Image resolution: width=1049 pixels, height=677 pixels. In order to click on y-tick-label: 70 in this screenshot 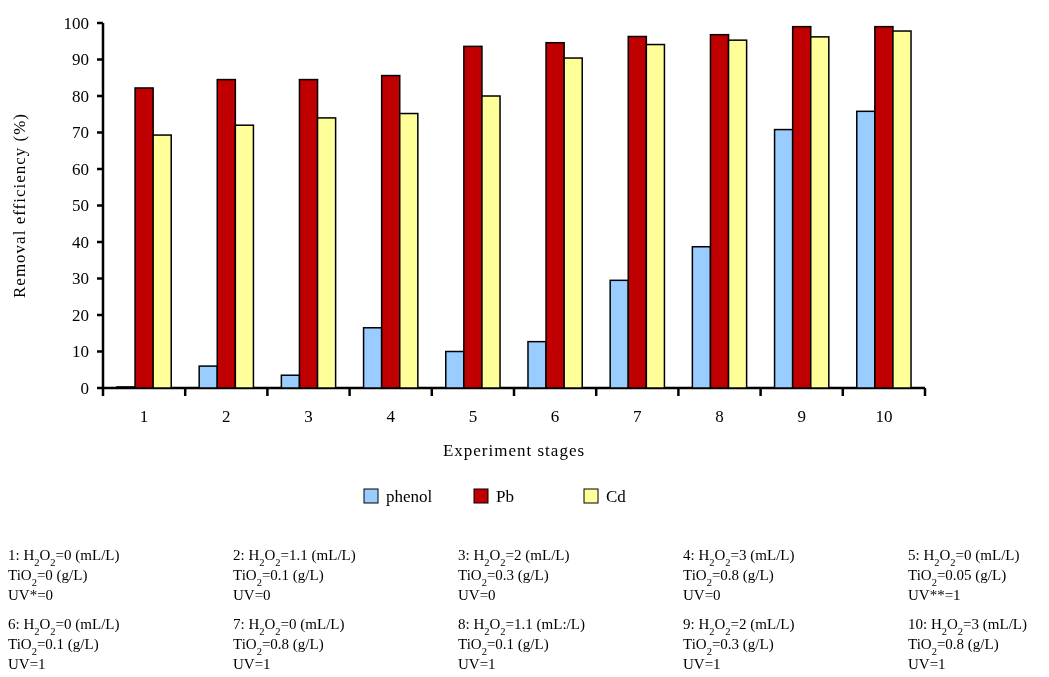, I will do `click(80, 133)`.